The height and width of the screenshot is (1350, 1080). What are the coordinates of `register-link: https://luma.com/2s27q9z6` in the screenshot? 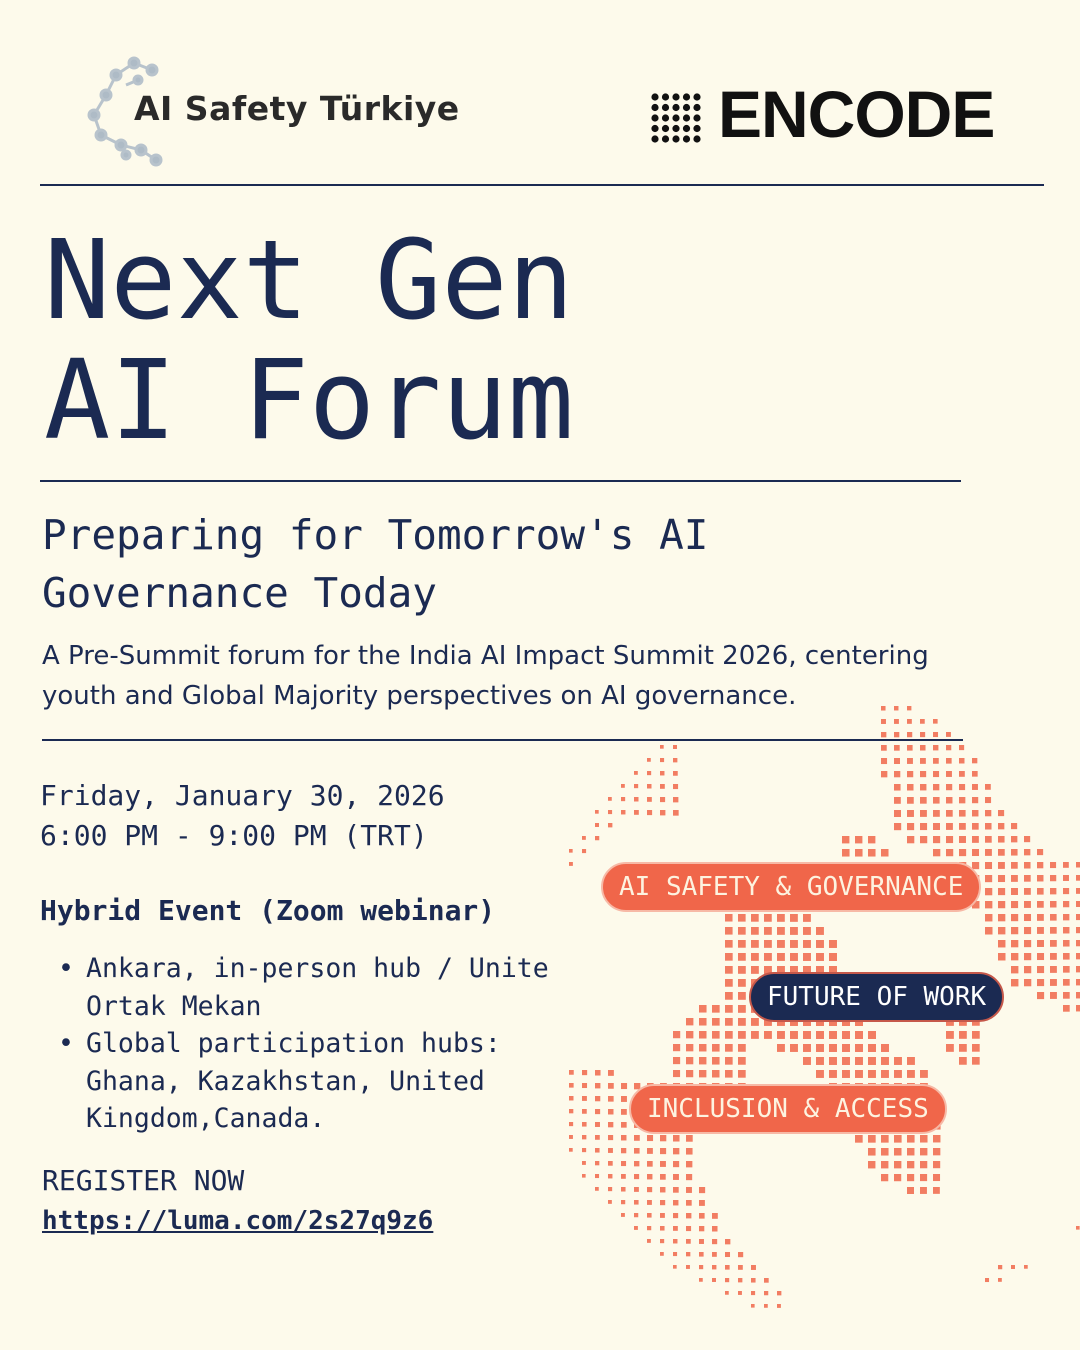 It's located at (238, 1221).